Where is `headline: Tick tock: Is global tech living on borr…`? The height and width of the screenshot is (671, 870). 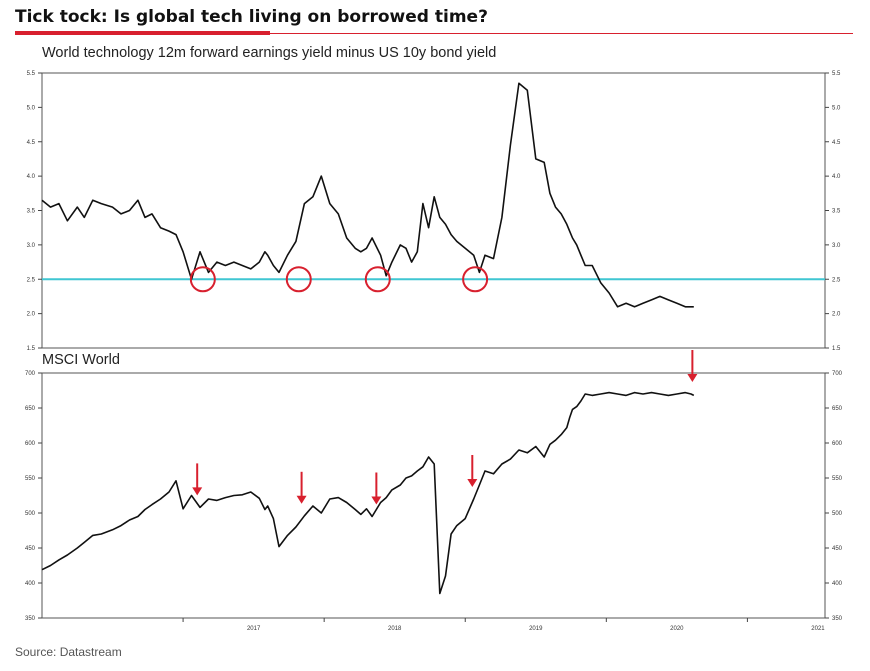 headline: Tick tock: Is global tech living on borr… is located at coordinates (251, 17).